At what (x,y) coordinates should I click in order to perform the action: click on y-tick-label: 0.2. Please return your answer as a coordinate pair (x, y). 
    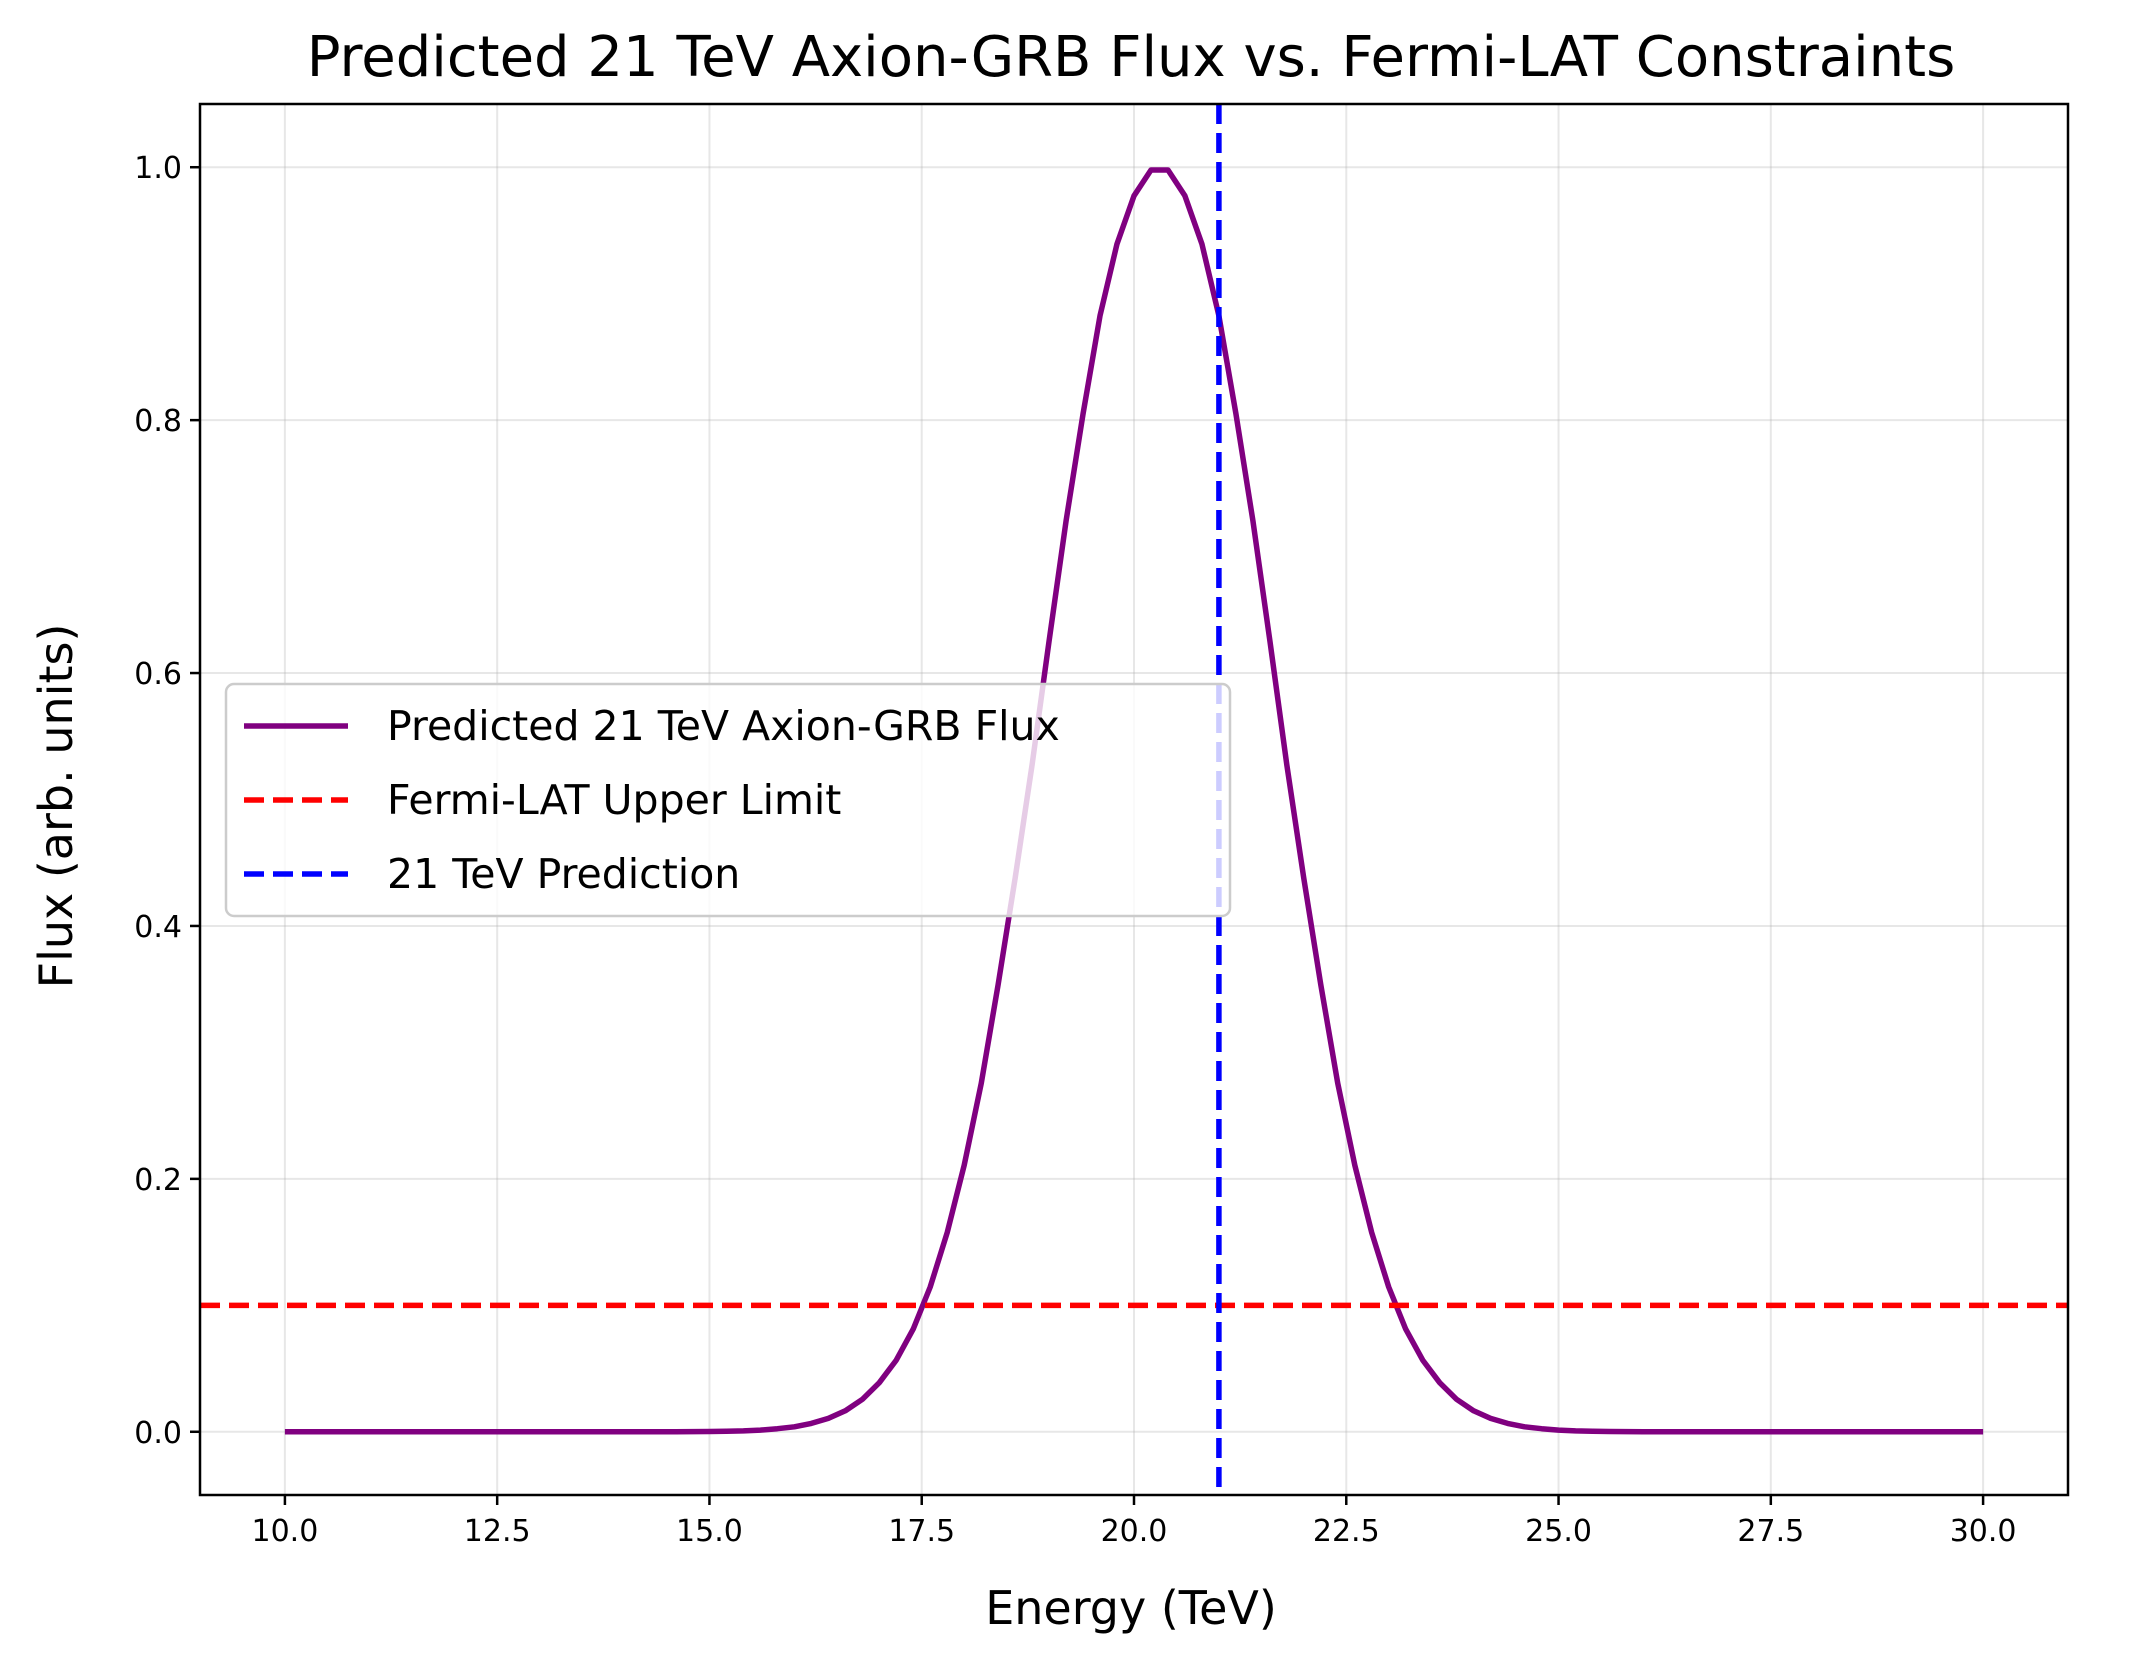
    Looking at the image, I should click on (158, 1180).